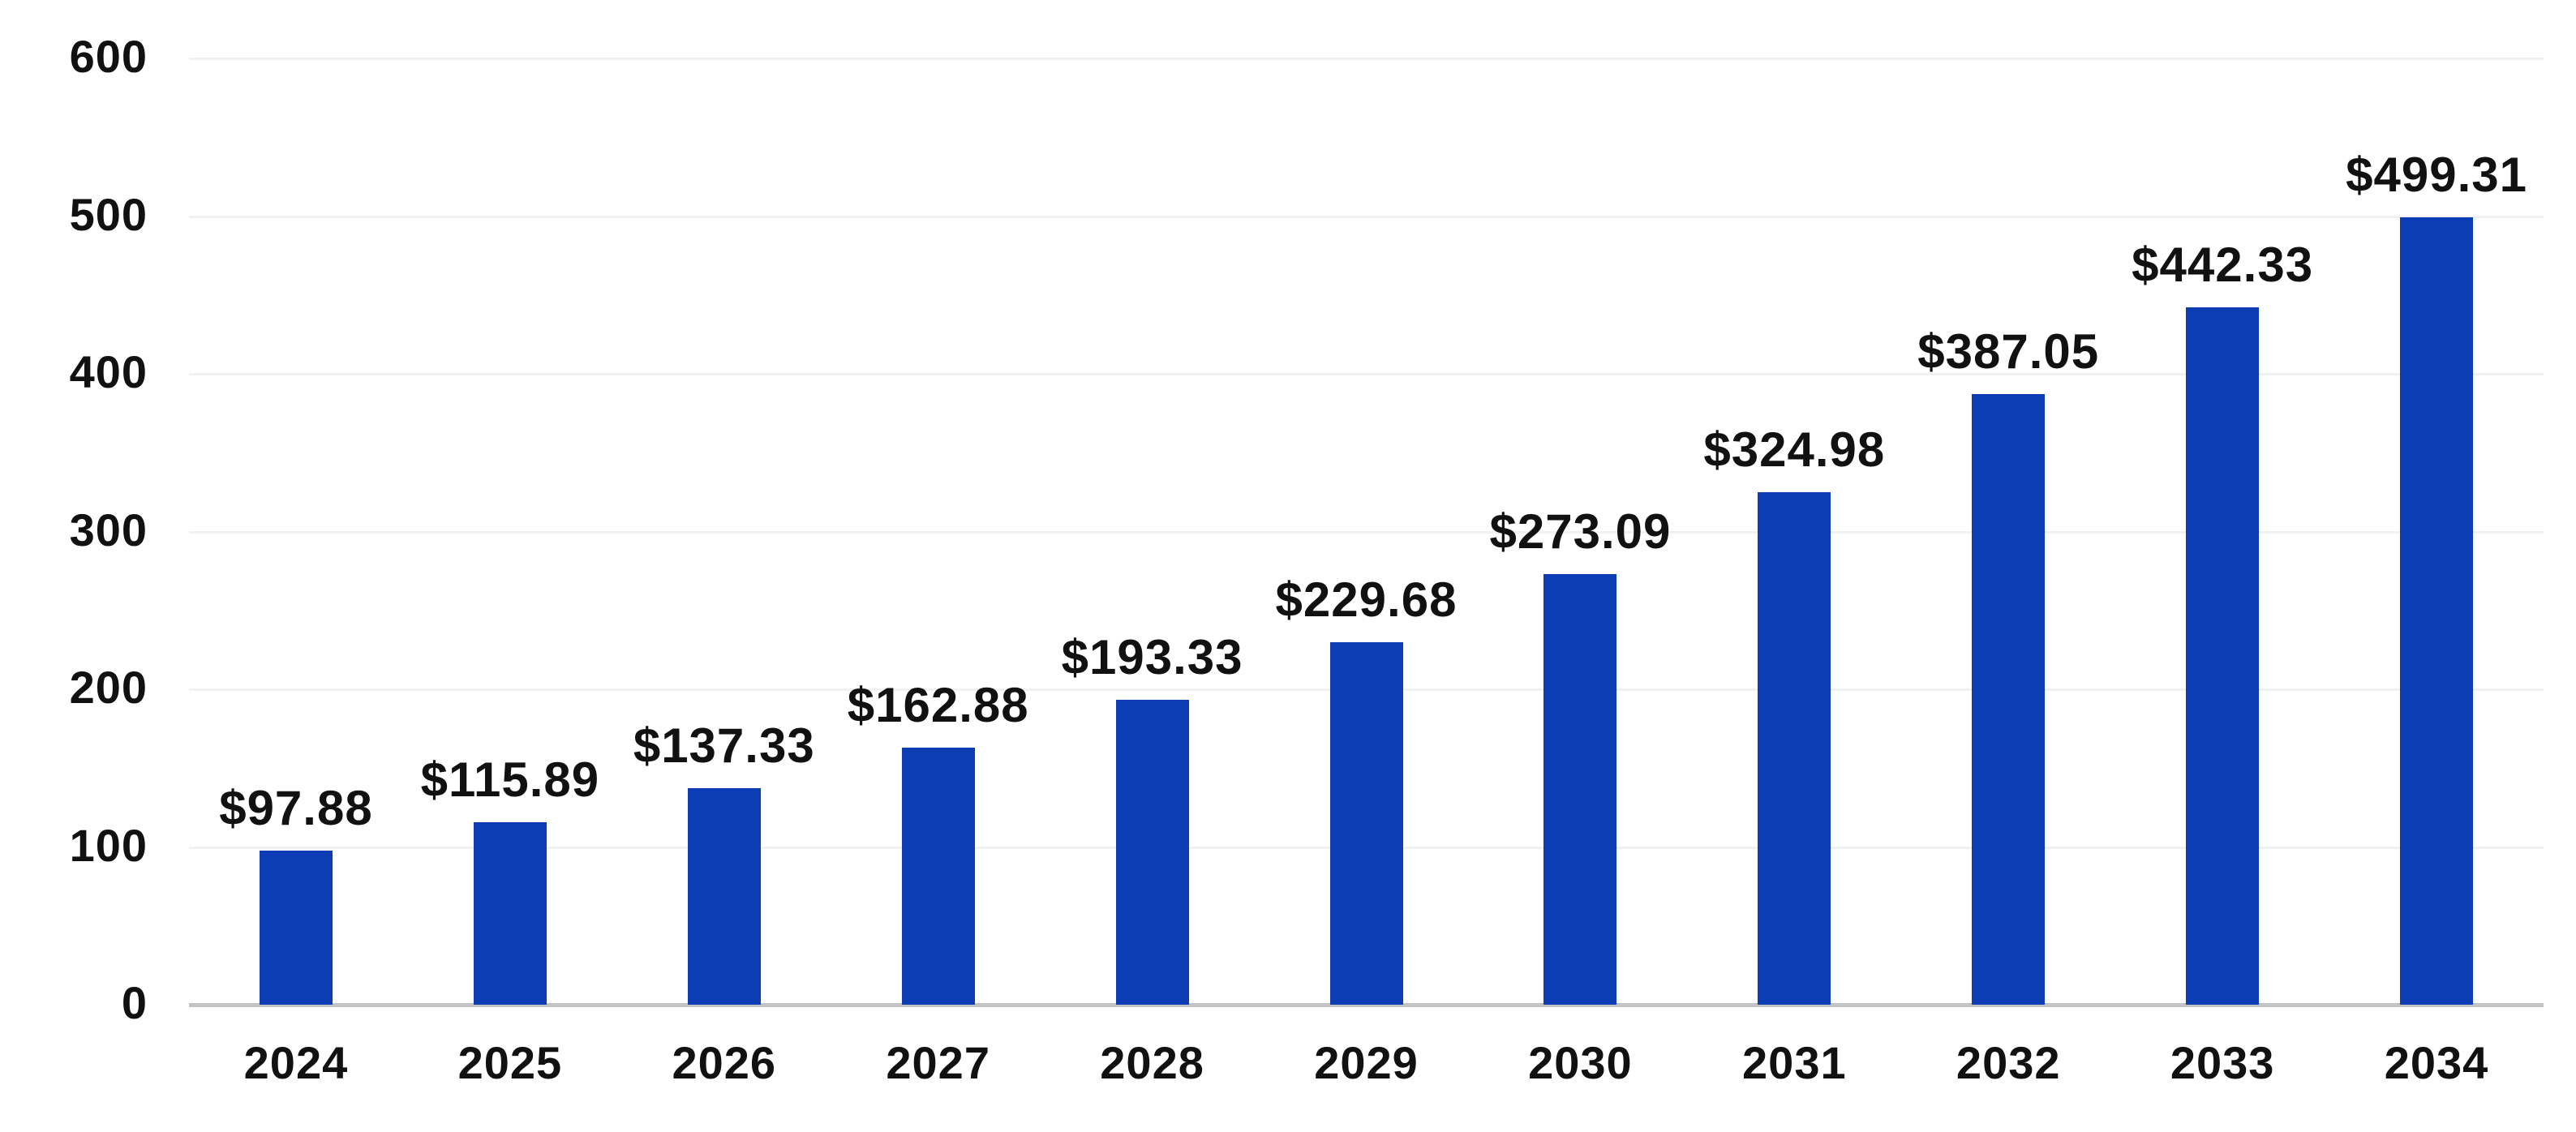  Describe the element at coordinates (108, 529) in the screenshot. I see `y-tick-label-300: 300` at that location.